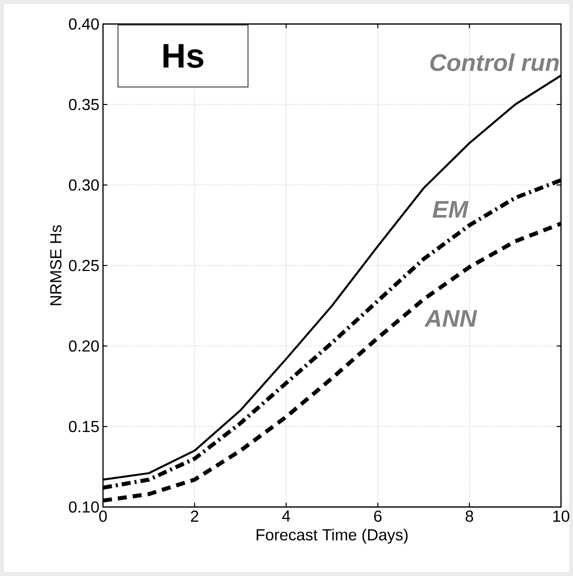 This screenshot has width=573, height=576. Describe the element at coordinates (450, 209) in the screenshot. I see `series-label: EM` at that location.